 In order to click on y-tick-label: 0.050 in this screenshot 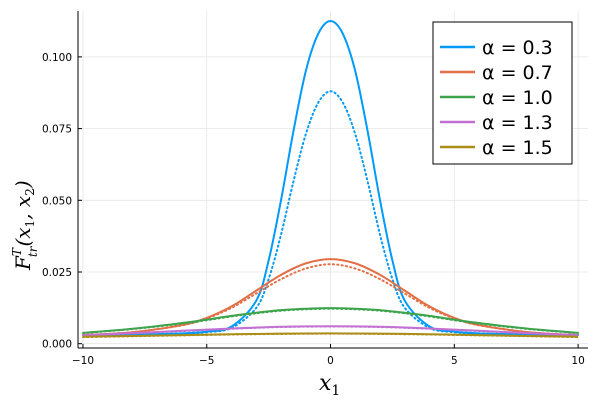, I will do `click(57, 201)`.